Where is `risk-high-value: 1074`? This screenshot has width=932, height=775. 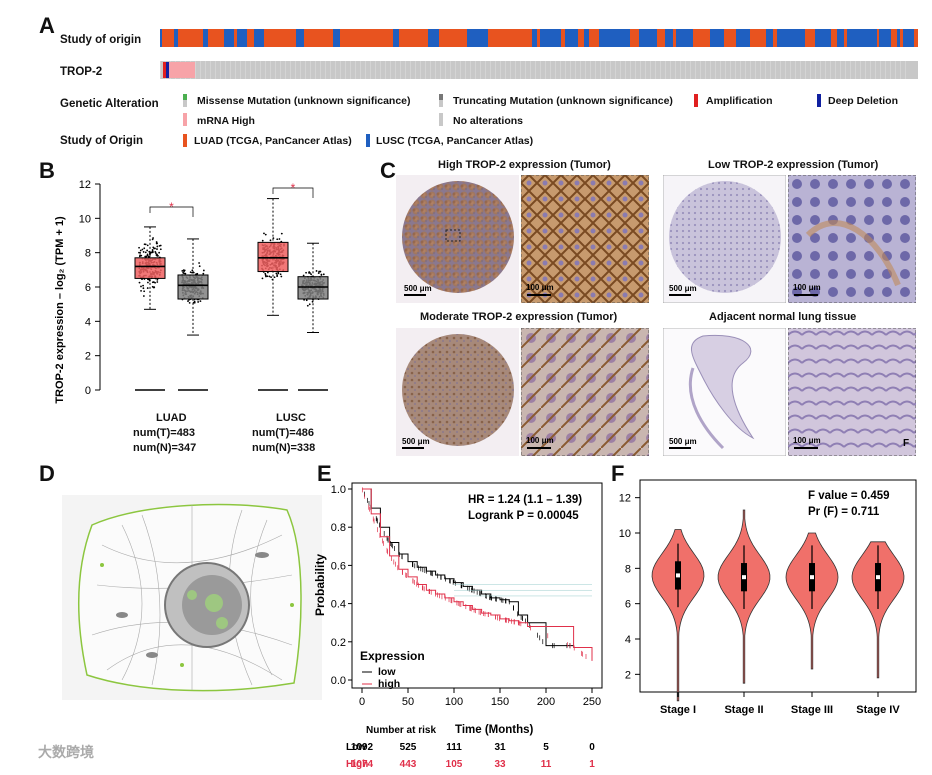 risk-high-value: 1074 is located at coordinates (362, 764).